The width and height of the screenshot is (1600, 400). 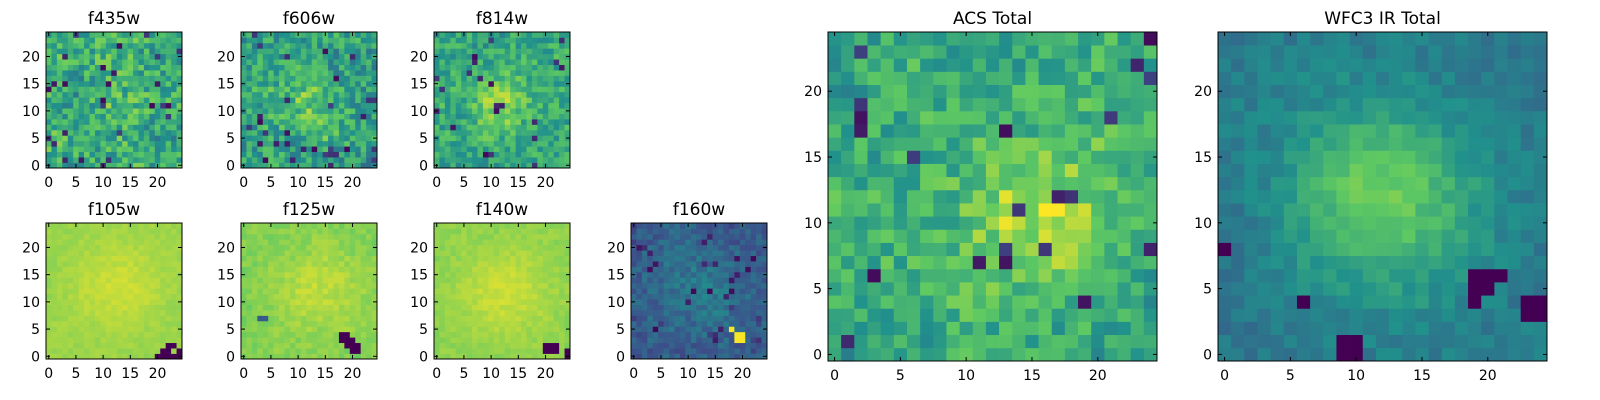 I want to click on panel-title: f140w, so click(x=502, y=210).